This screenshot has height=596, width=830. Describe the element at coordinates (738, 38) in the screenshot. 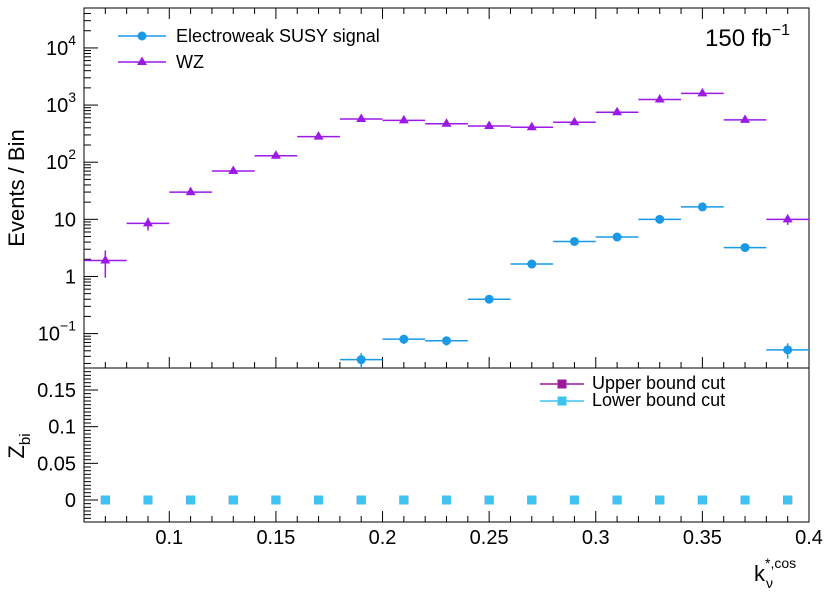

I see `luminosity-value: 150 fb` at that location.